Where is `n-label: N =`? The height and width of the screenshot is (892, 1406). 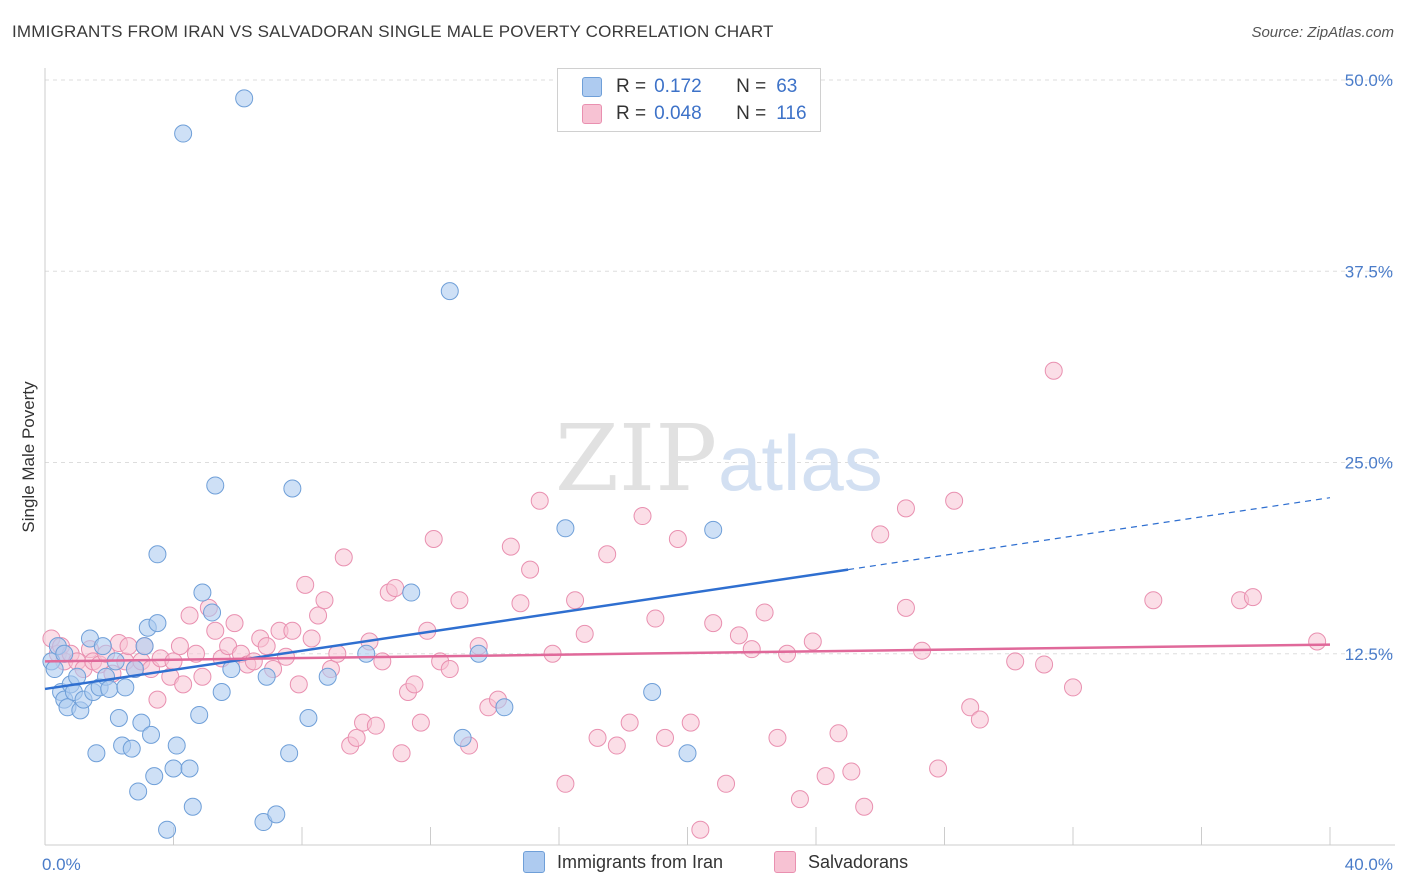
n-label: N = is located at coordinates (751, 113).